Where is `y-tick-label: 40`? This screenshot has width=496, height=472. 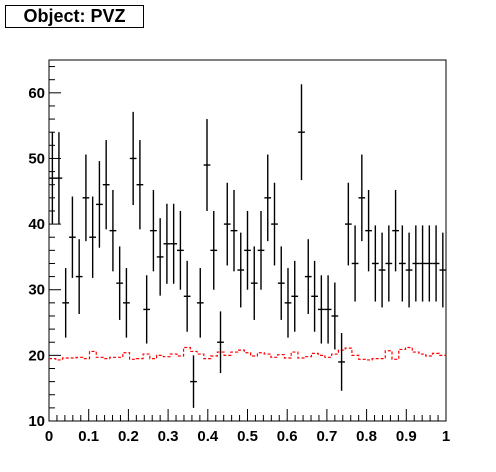 y-tick-label: 40 is located at coordinates (36, 224).